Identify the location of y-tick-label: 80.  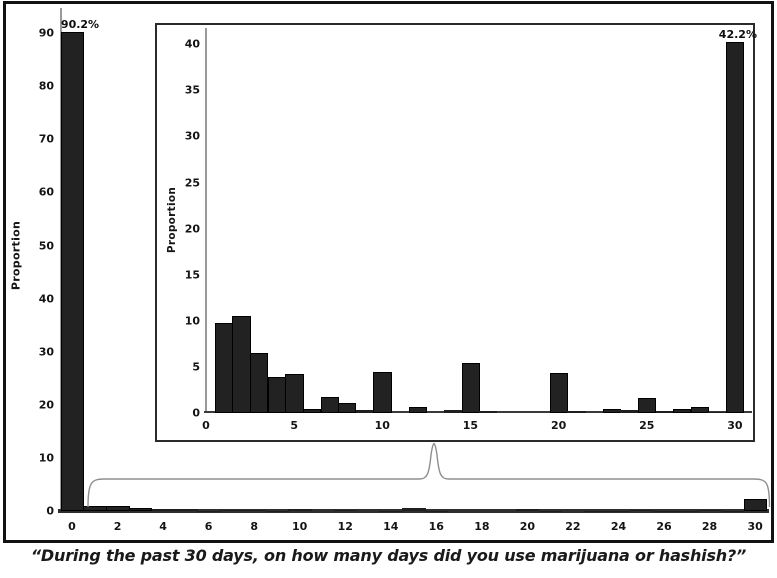
(46, 86).